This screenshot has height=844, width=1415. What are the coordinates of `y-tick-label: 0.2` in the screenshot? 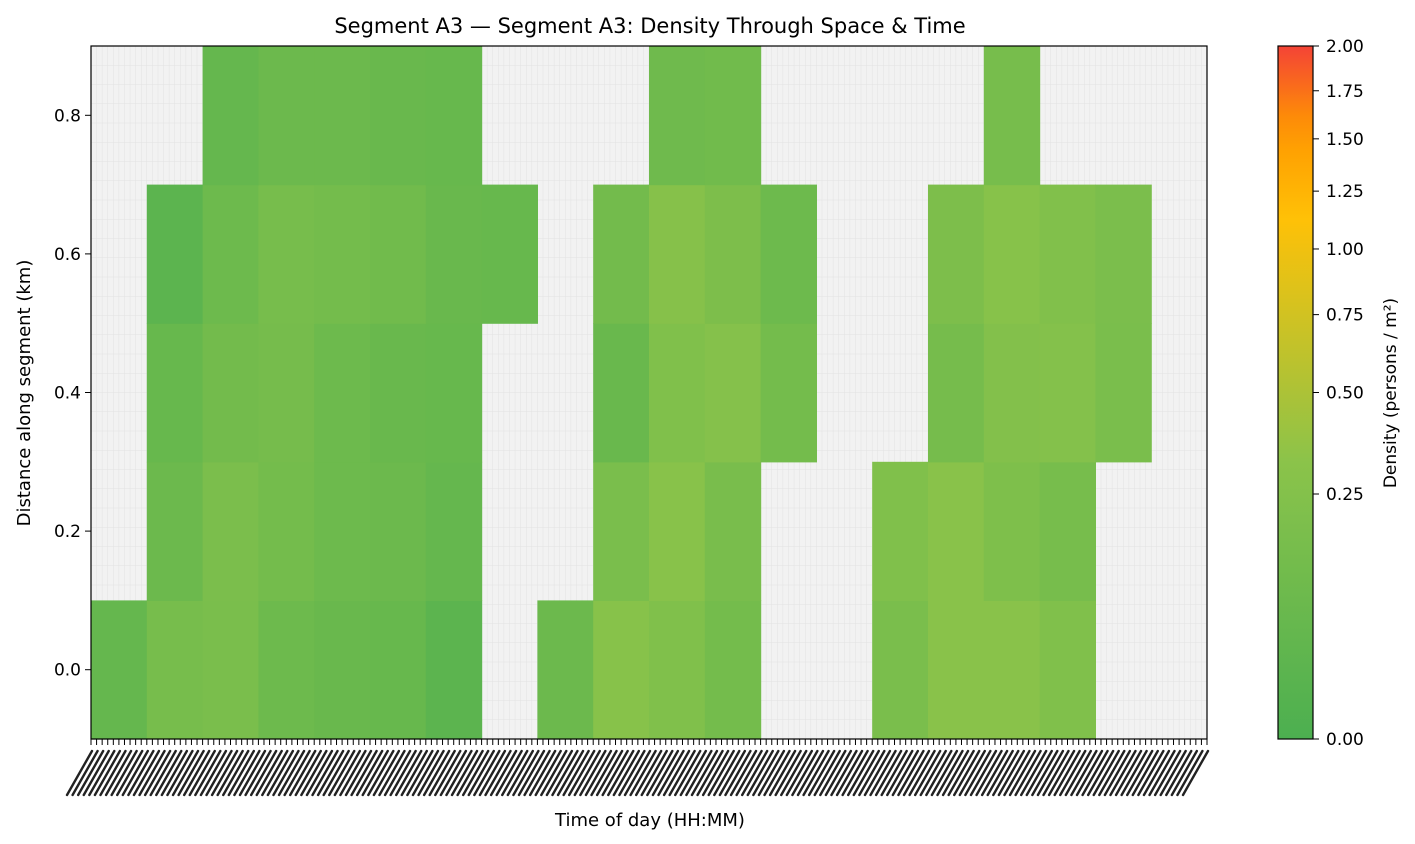 It's located at (67, 532).